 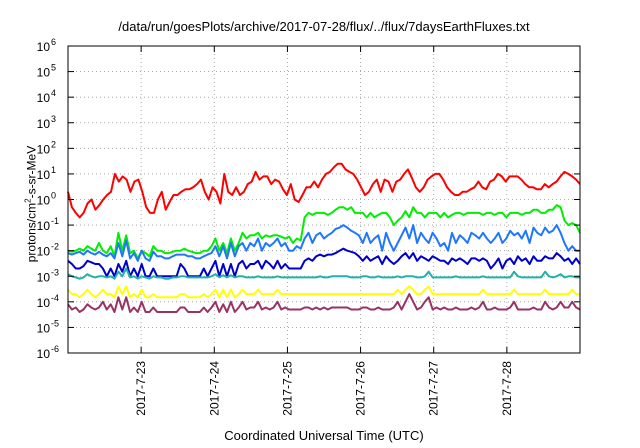 What do you see at coordinates (507, 388) in the screenshot?
I see `x-tick-label: 2017-7-28` at bounding box center [507, 388].